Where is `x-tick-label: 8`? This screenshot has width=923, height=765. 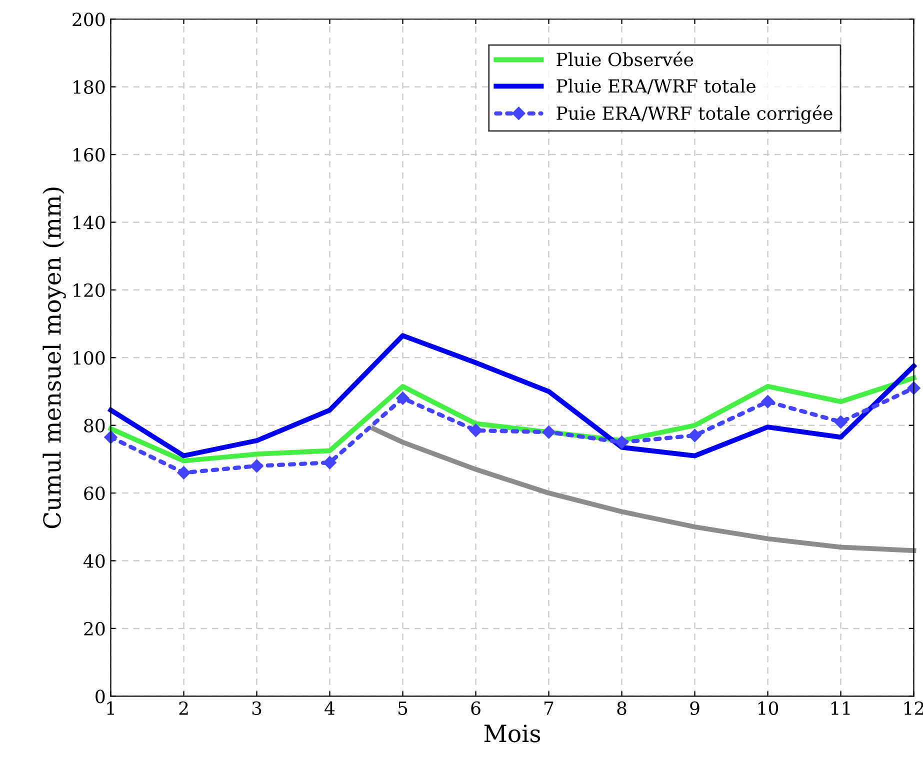 x-tick-label: 8 is located at coordinates (621, 708).